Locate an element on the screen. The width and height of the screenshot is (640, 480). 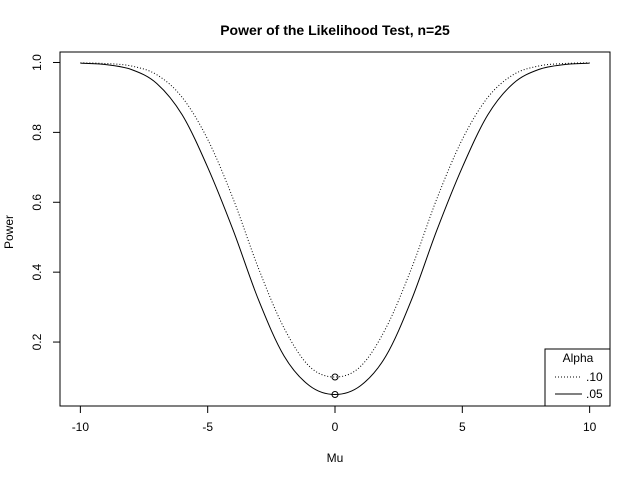
points-layer is located at coordinates (335, 385).